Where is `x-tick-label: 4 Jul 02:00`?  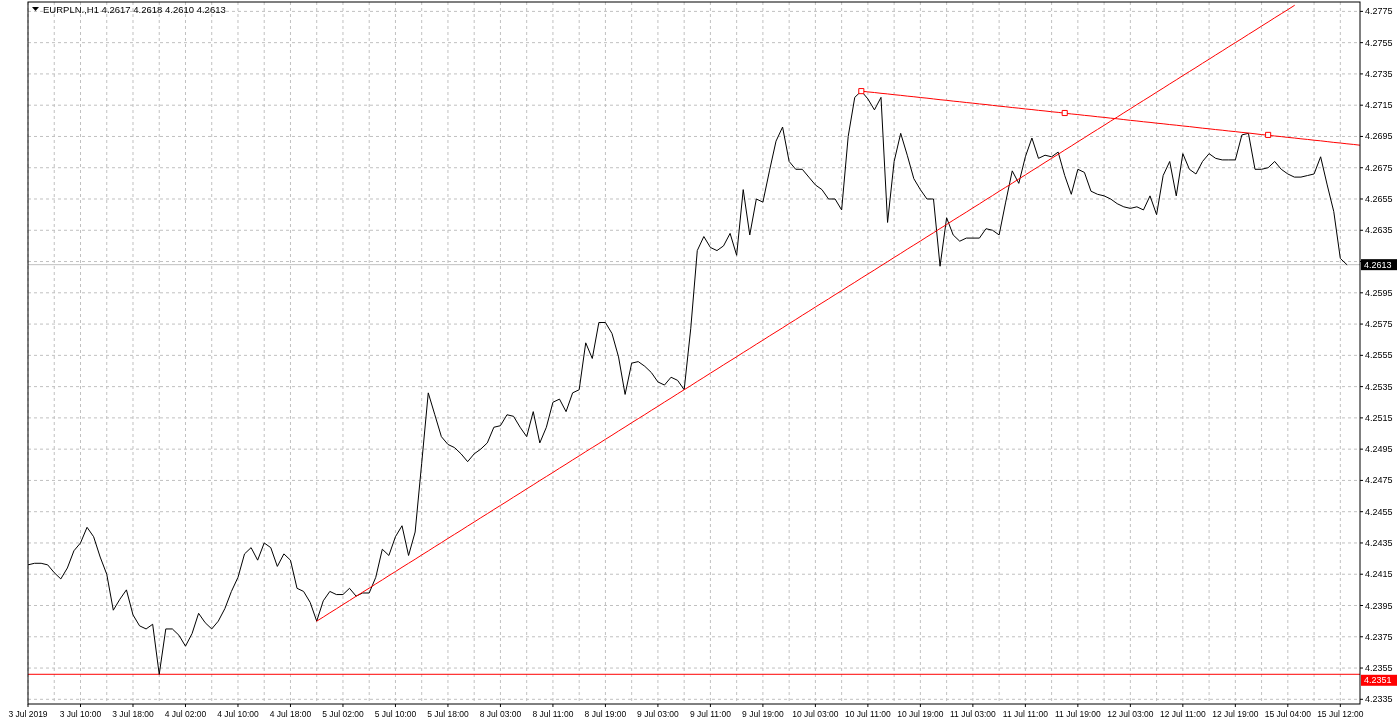
x-tick-label: 4 Jul 02:00 is located at coordinates (185, 714).